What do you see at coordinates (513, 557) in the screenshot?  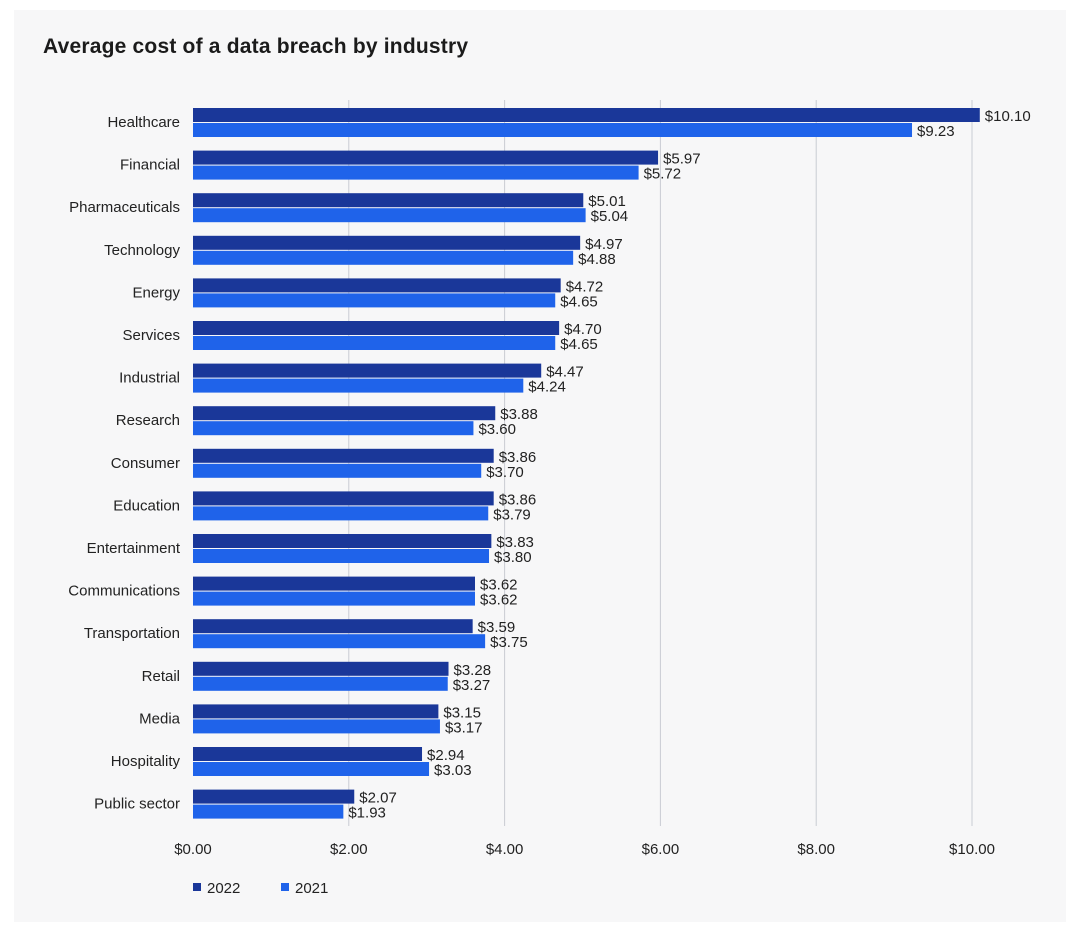 I see `data-label-2021: $3.80` at bounding box center [513, 557].